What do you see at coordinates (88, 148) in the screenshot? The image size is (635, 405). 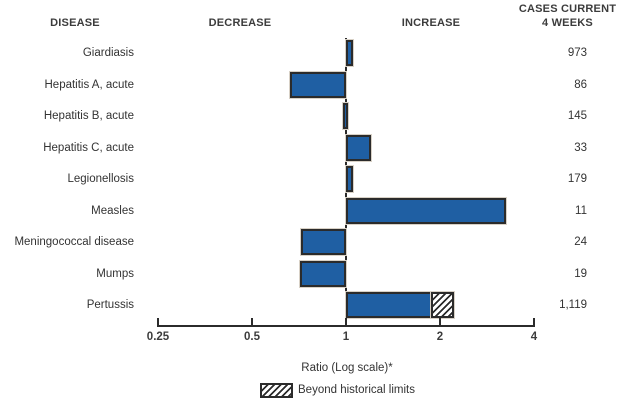 I see `disease-label: Hepatitis C, acute` at bounding box center [88, 148].